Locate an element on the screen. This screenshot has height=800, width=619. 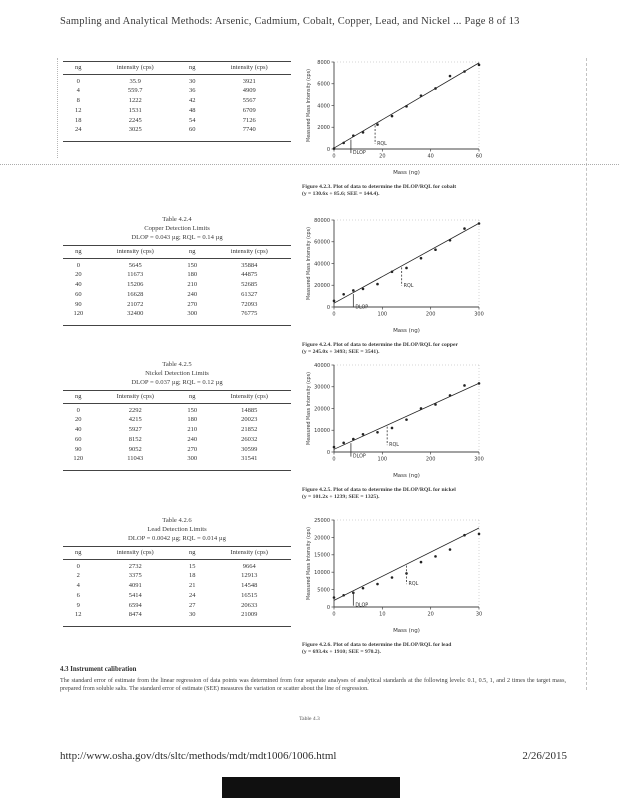
table-row: 60 8152 240 26032 is located at coordinates (177, 440).